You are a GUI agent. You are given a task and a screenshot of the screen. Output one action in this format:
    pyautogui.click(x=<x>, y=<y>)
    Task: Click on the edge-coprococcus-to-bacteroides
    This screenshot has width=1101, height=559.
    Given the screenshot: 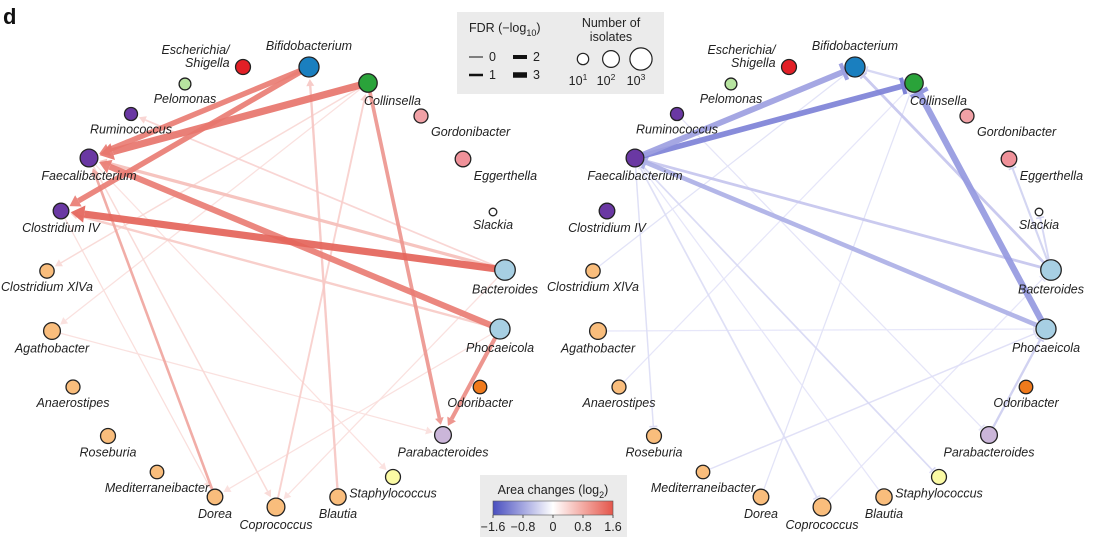 What is the action you would take?
    pyautogui.click(x=933, y=391)
    